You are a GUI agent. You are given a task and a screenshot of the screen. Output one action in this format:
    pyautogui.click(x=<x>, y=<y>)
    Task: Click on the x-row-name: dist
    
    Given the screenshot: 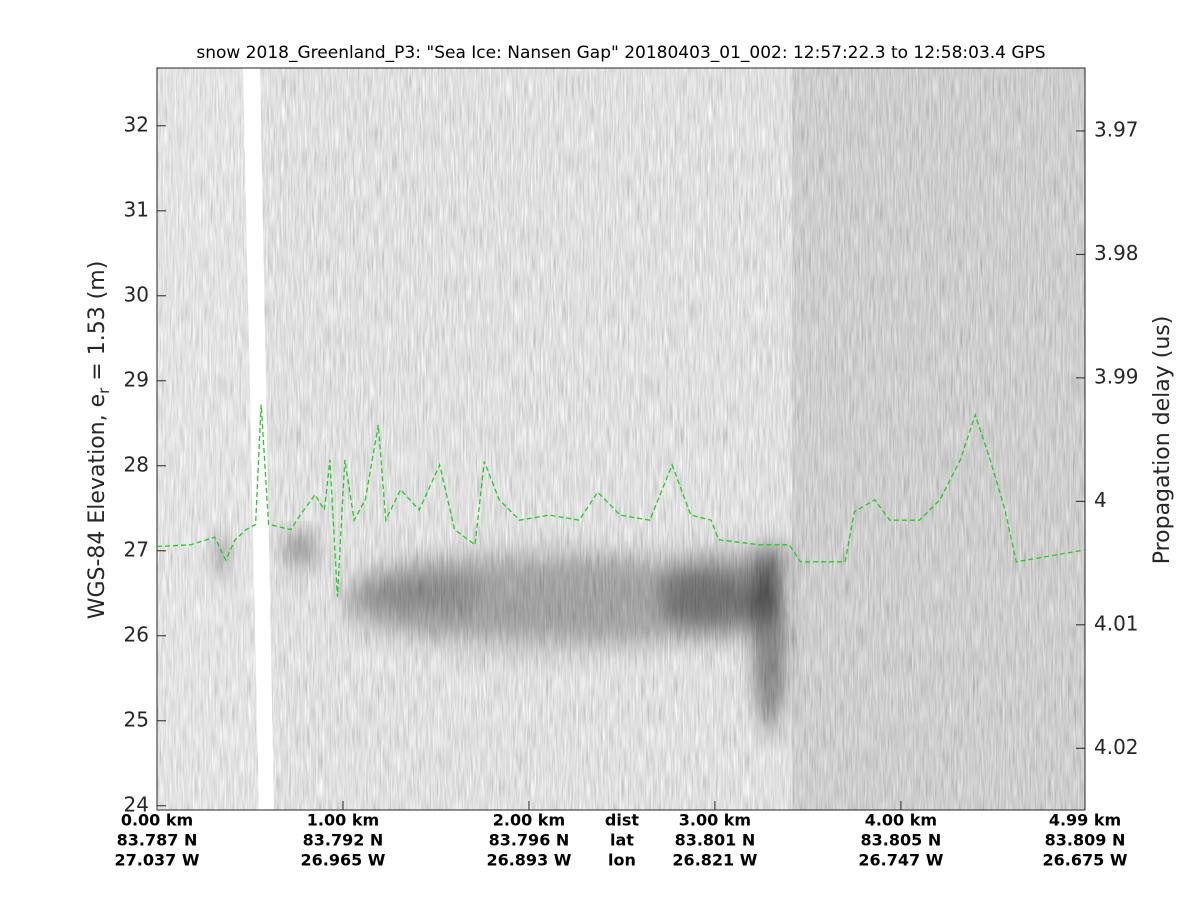 What is the action you would take?
    pyautogui.click(x=622, y=820)
    